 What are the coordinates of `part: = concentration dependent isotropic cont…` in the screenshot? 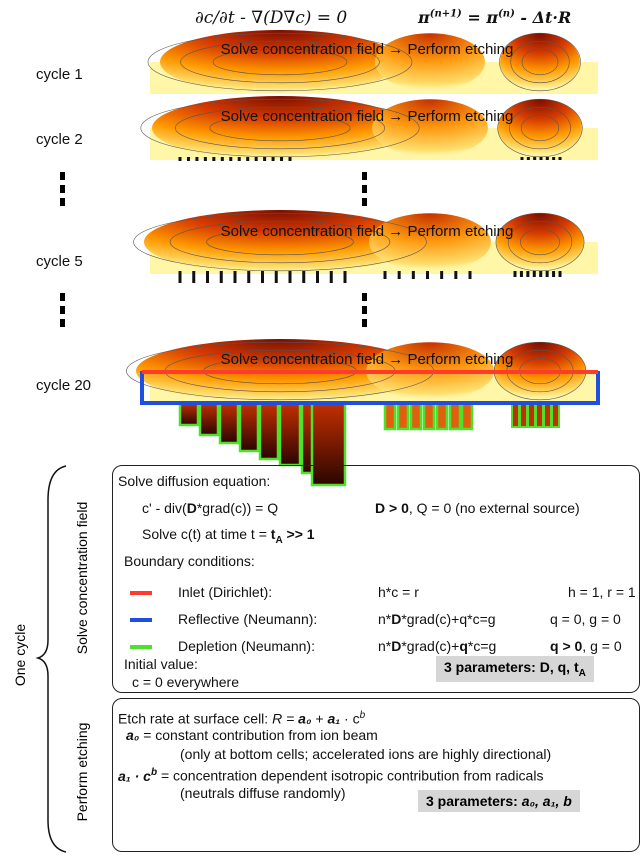 It's located at (350, 775).